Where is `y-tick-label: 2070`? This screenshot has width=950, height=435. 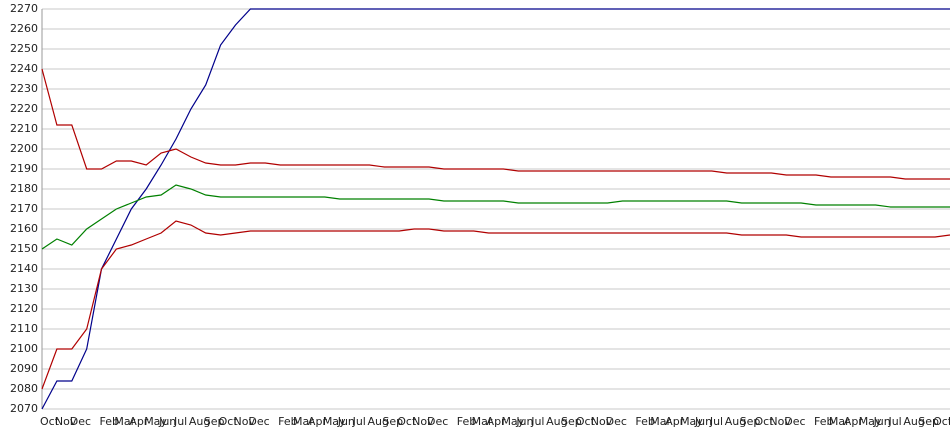
y-tick-label: 2070 is located at coordinates (24, 408).